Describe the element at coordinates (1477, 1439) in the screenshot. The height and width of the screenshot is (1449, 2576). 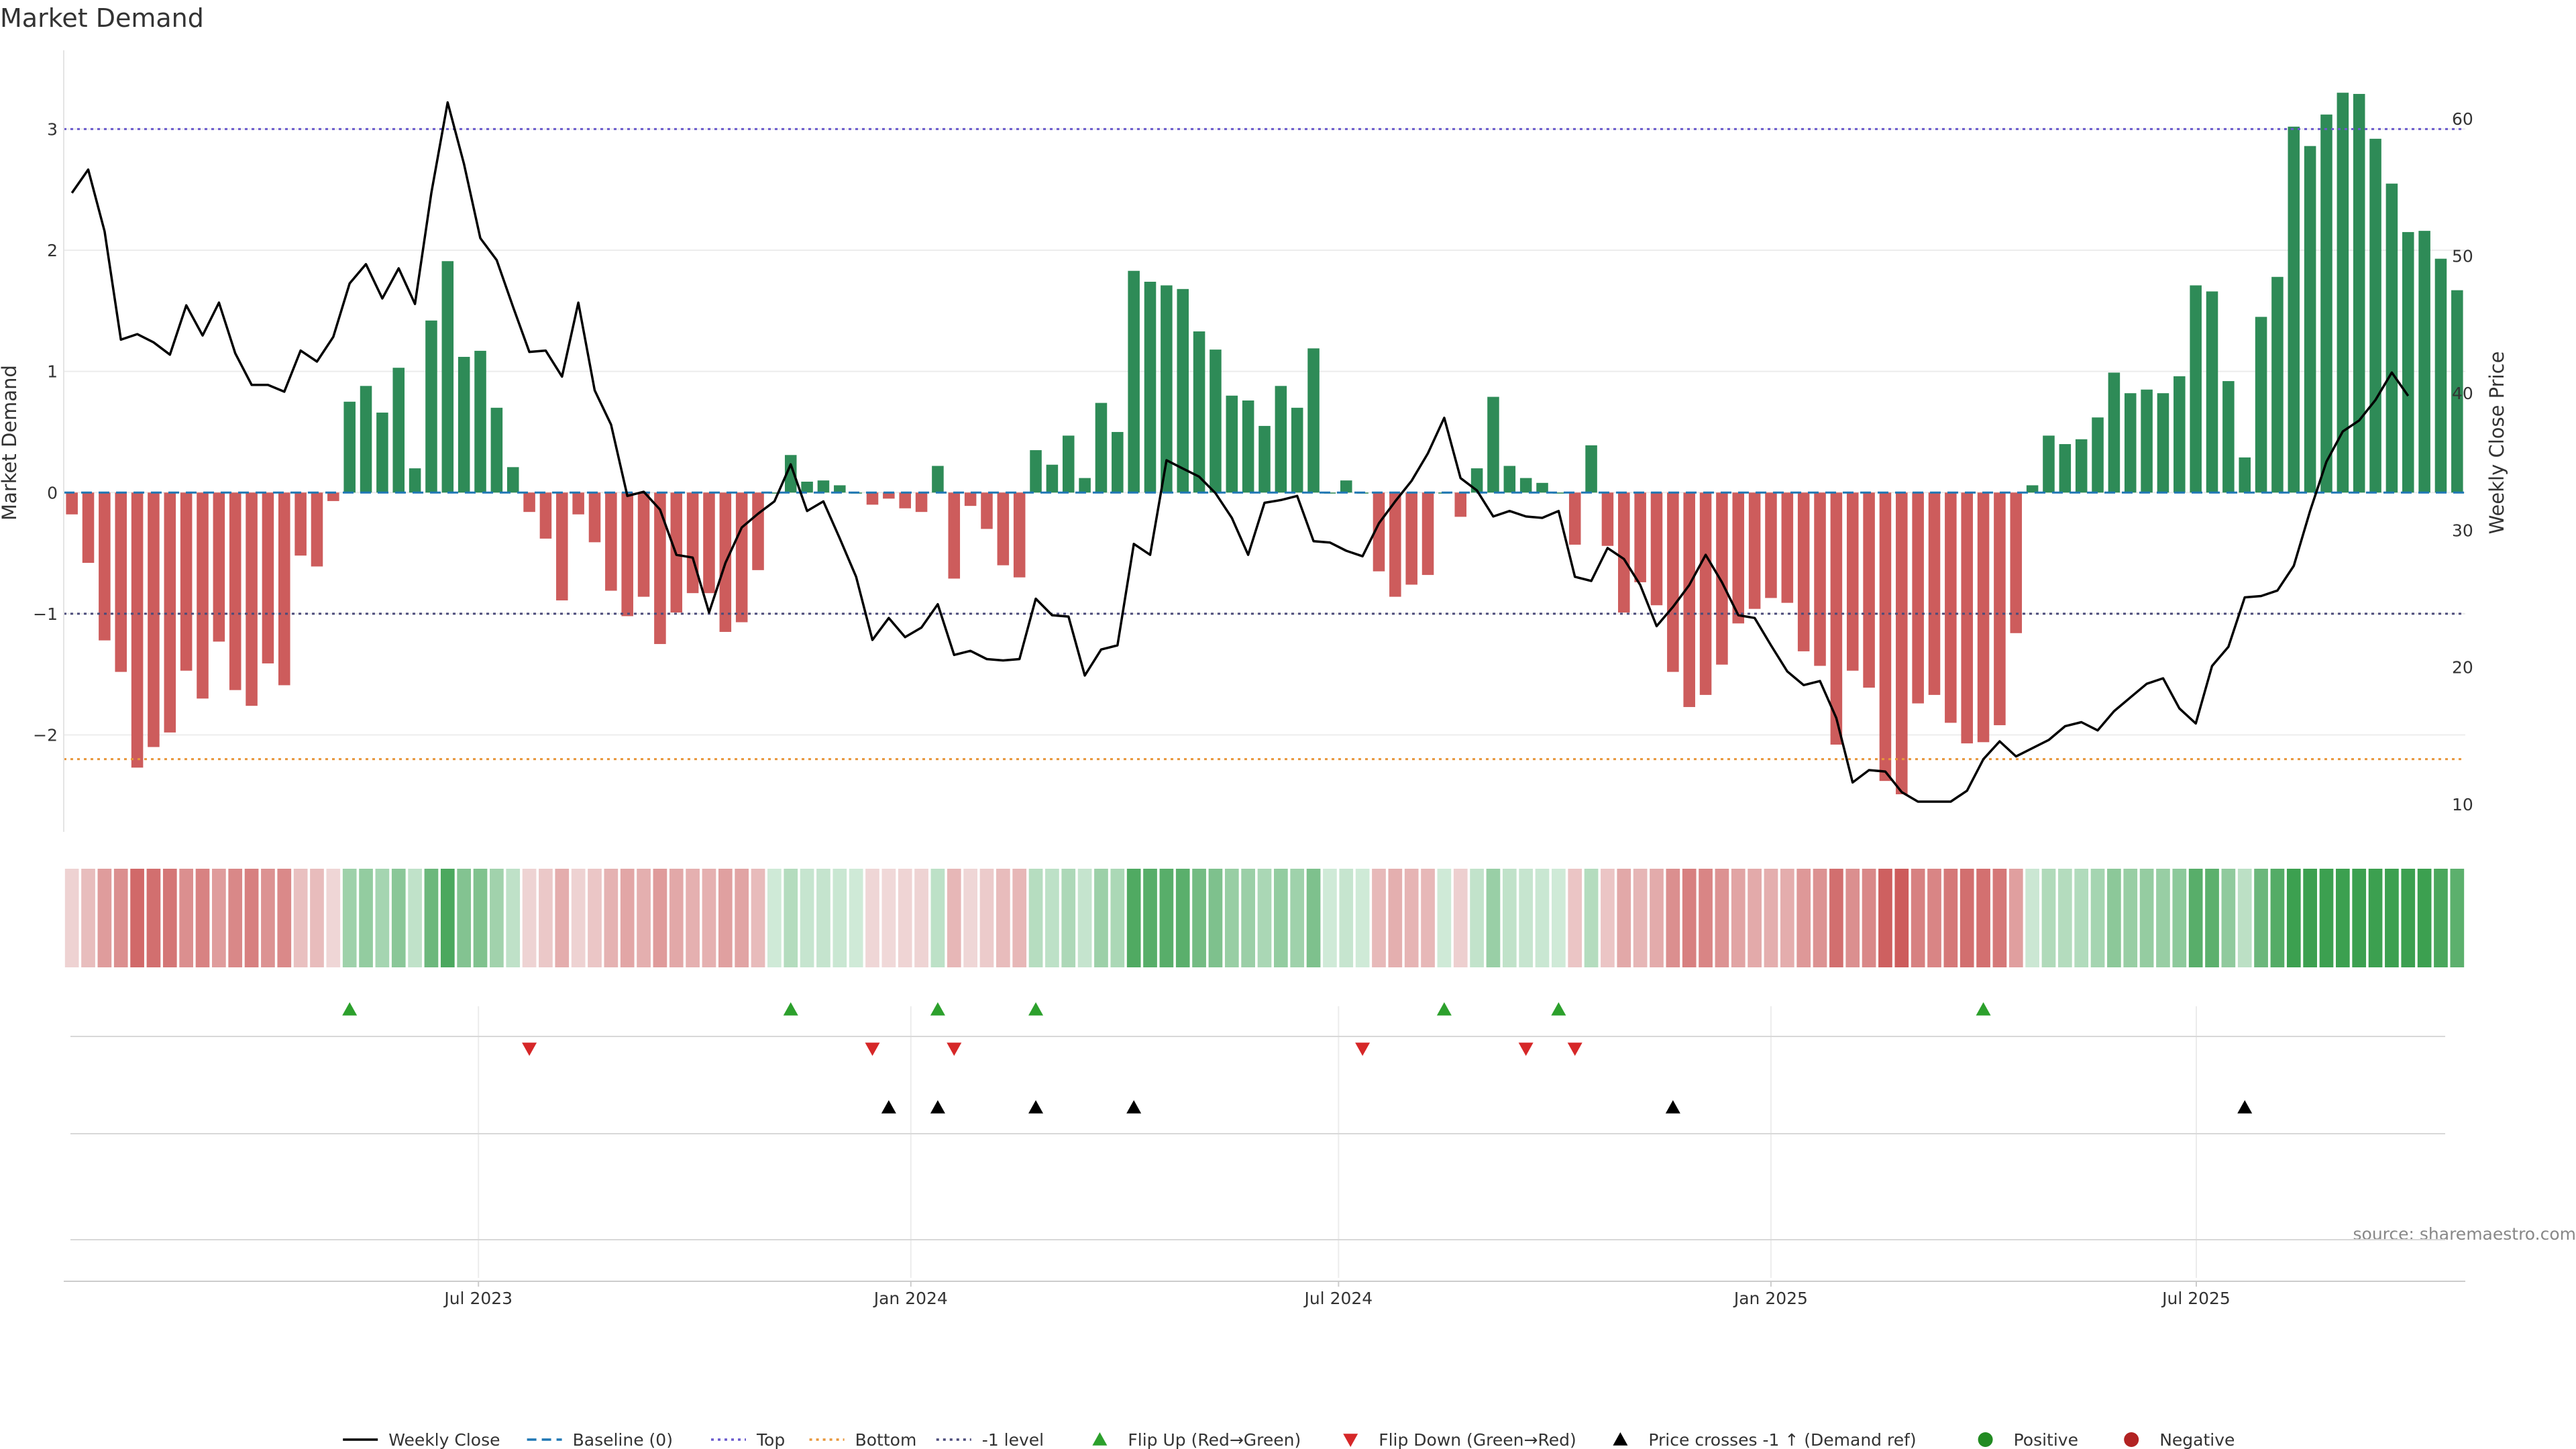
I see `legend-label: Flip Down (Green→Red)` at that location.